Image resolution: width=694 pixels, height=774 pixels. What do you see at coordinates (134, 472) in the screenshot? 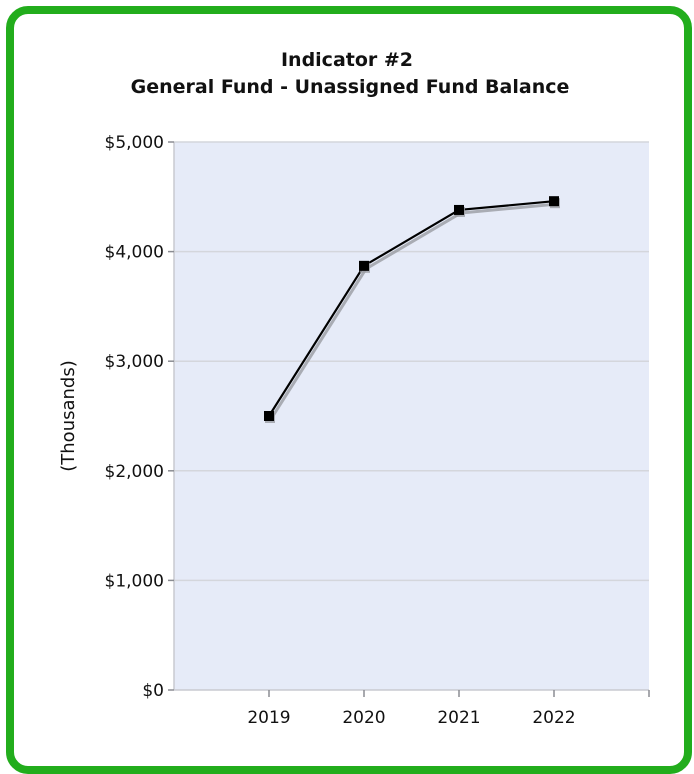
I see `y-tick-label-2: $2,000` at bounding box center [134, 472].